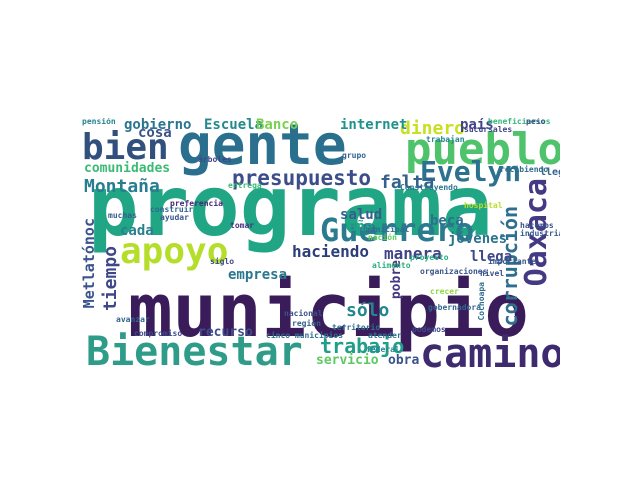 The image size is (640, 480). What do you see at coordinates (196, 203) in the screenshot?
I see `word-preferencia: preferencia` at bounding box center [196, 203].